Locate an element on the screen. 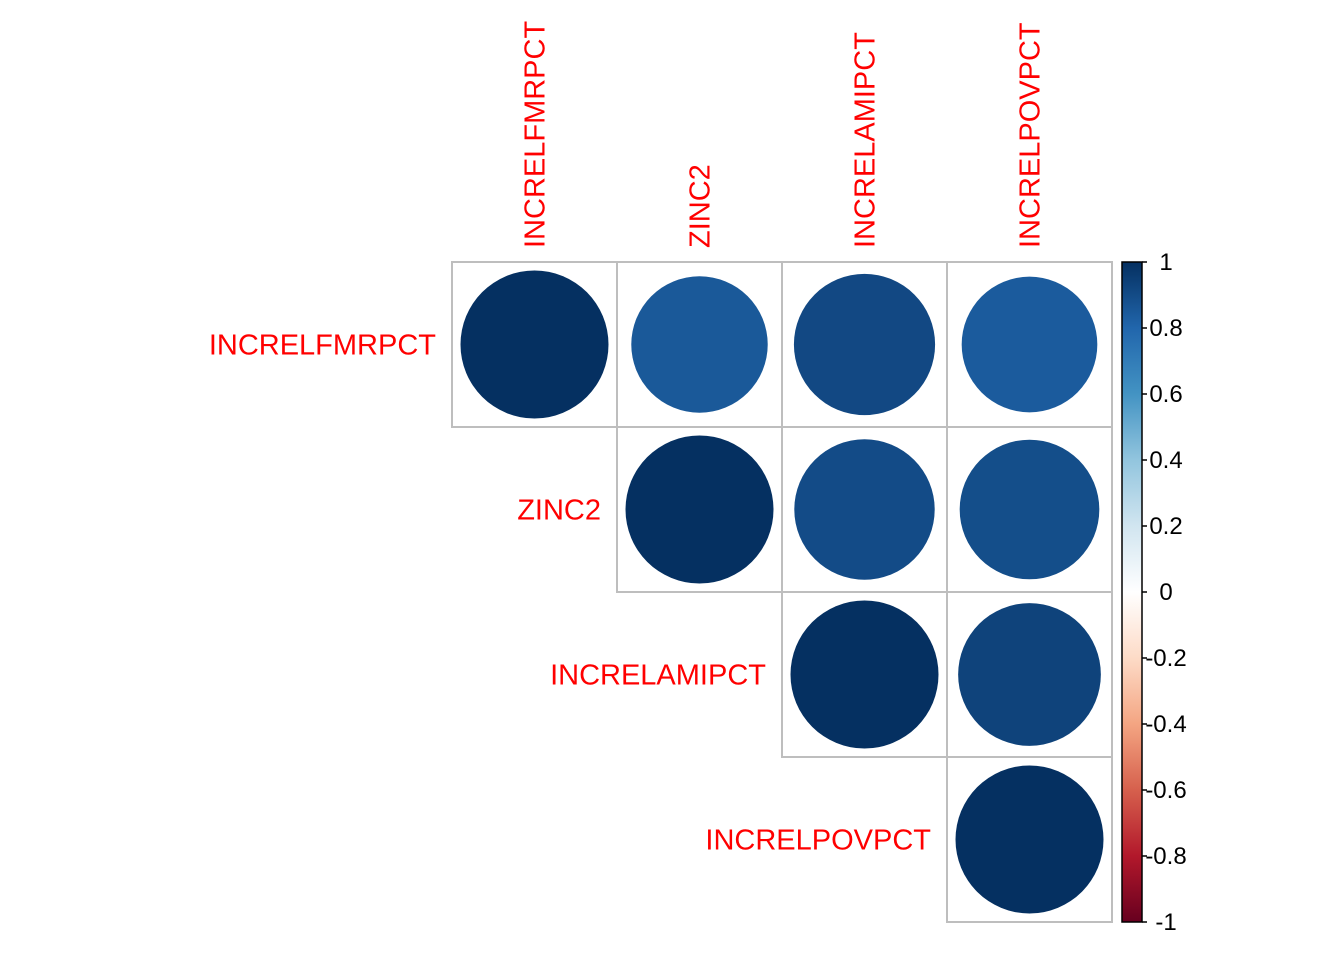 The height and width of the screenshot is (960, 1344). row-label-INCRELPOVPCT: INCRELPOVPCT is located at coordinates (818, 841).